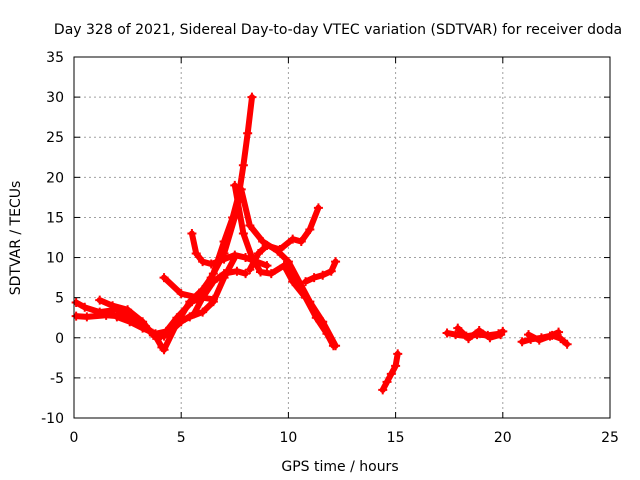 The image size is (640, 480). What do you see at coordinates (55, 218) in the screenshot?
I see `y-tick-label: 15` at bounding box center [55, 218].